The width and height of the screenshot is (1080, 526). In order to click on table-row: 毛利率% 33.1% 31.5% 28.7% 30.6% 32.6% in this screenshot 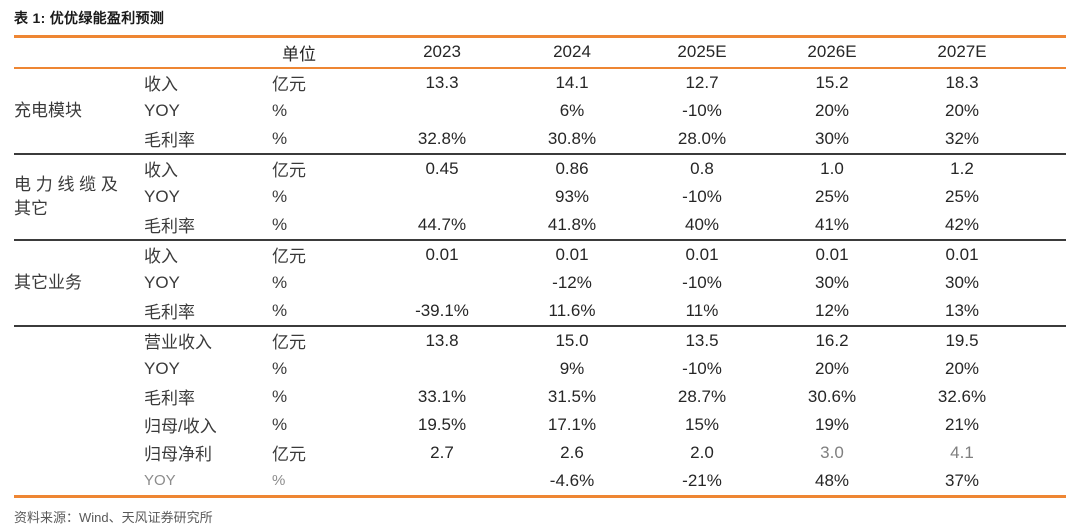, I will do `click(540, 397)`.